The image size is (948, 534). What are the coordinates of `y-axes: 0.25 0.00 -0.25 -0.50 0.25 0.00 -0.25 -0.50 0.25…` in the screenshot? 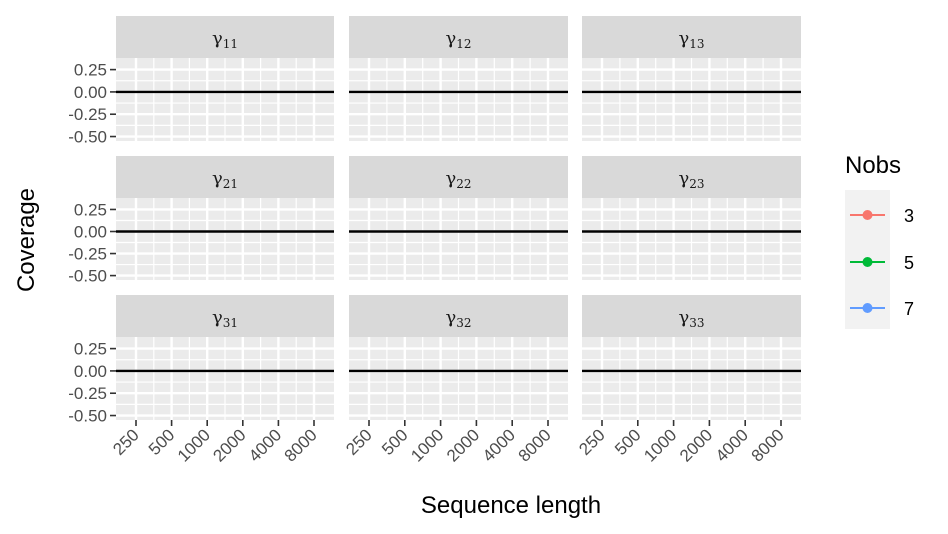 It's located at (92, 243).